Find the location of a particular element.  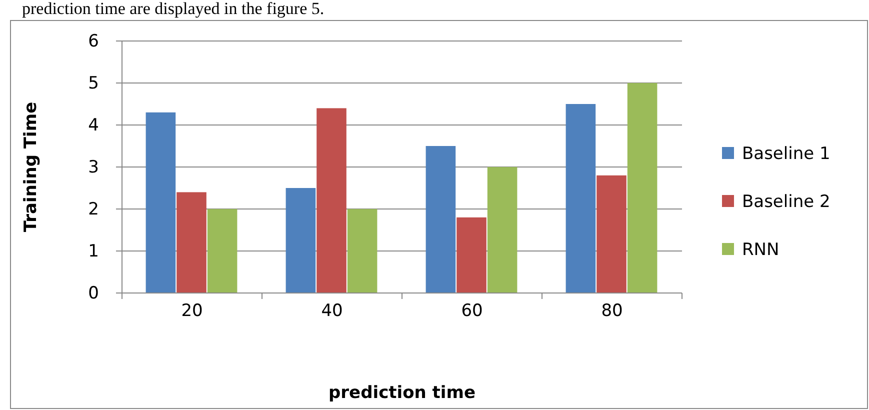

y-tick-label: 3 is located at coordinates (93, 167).